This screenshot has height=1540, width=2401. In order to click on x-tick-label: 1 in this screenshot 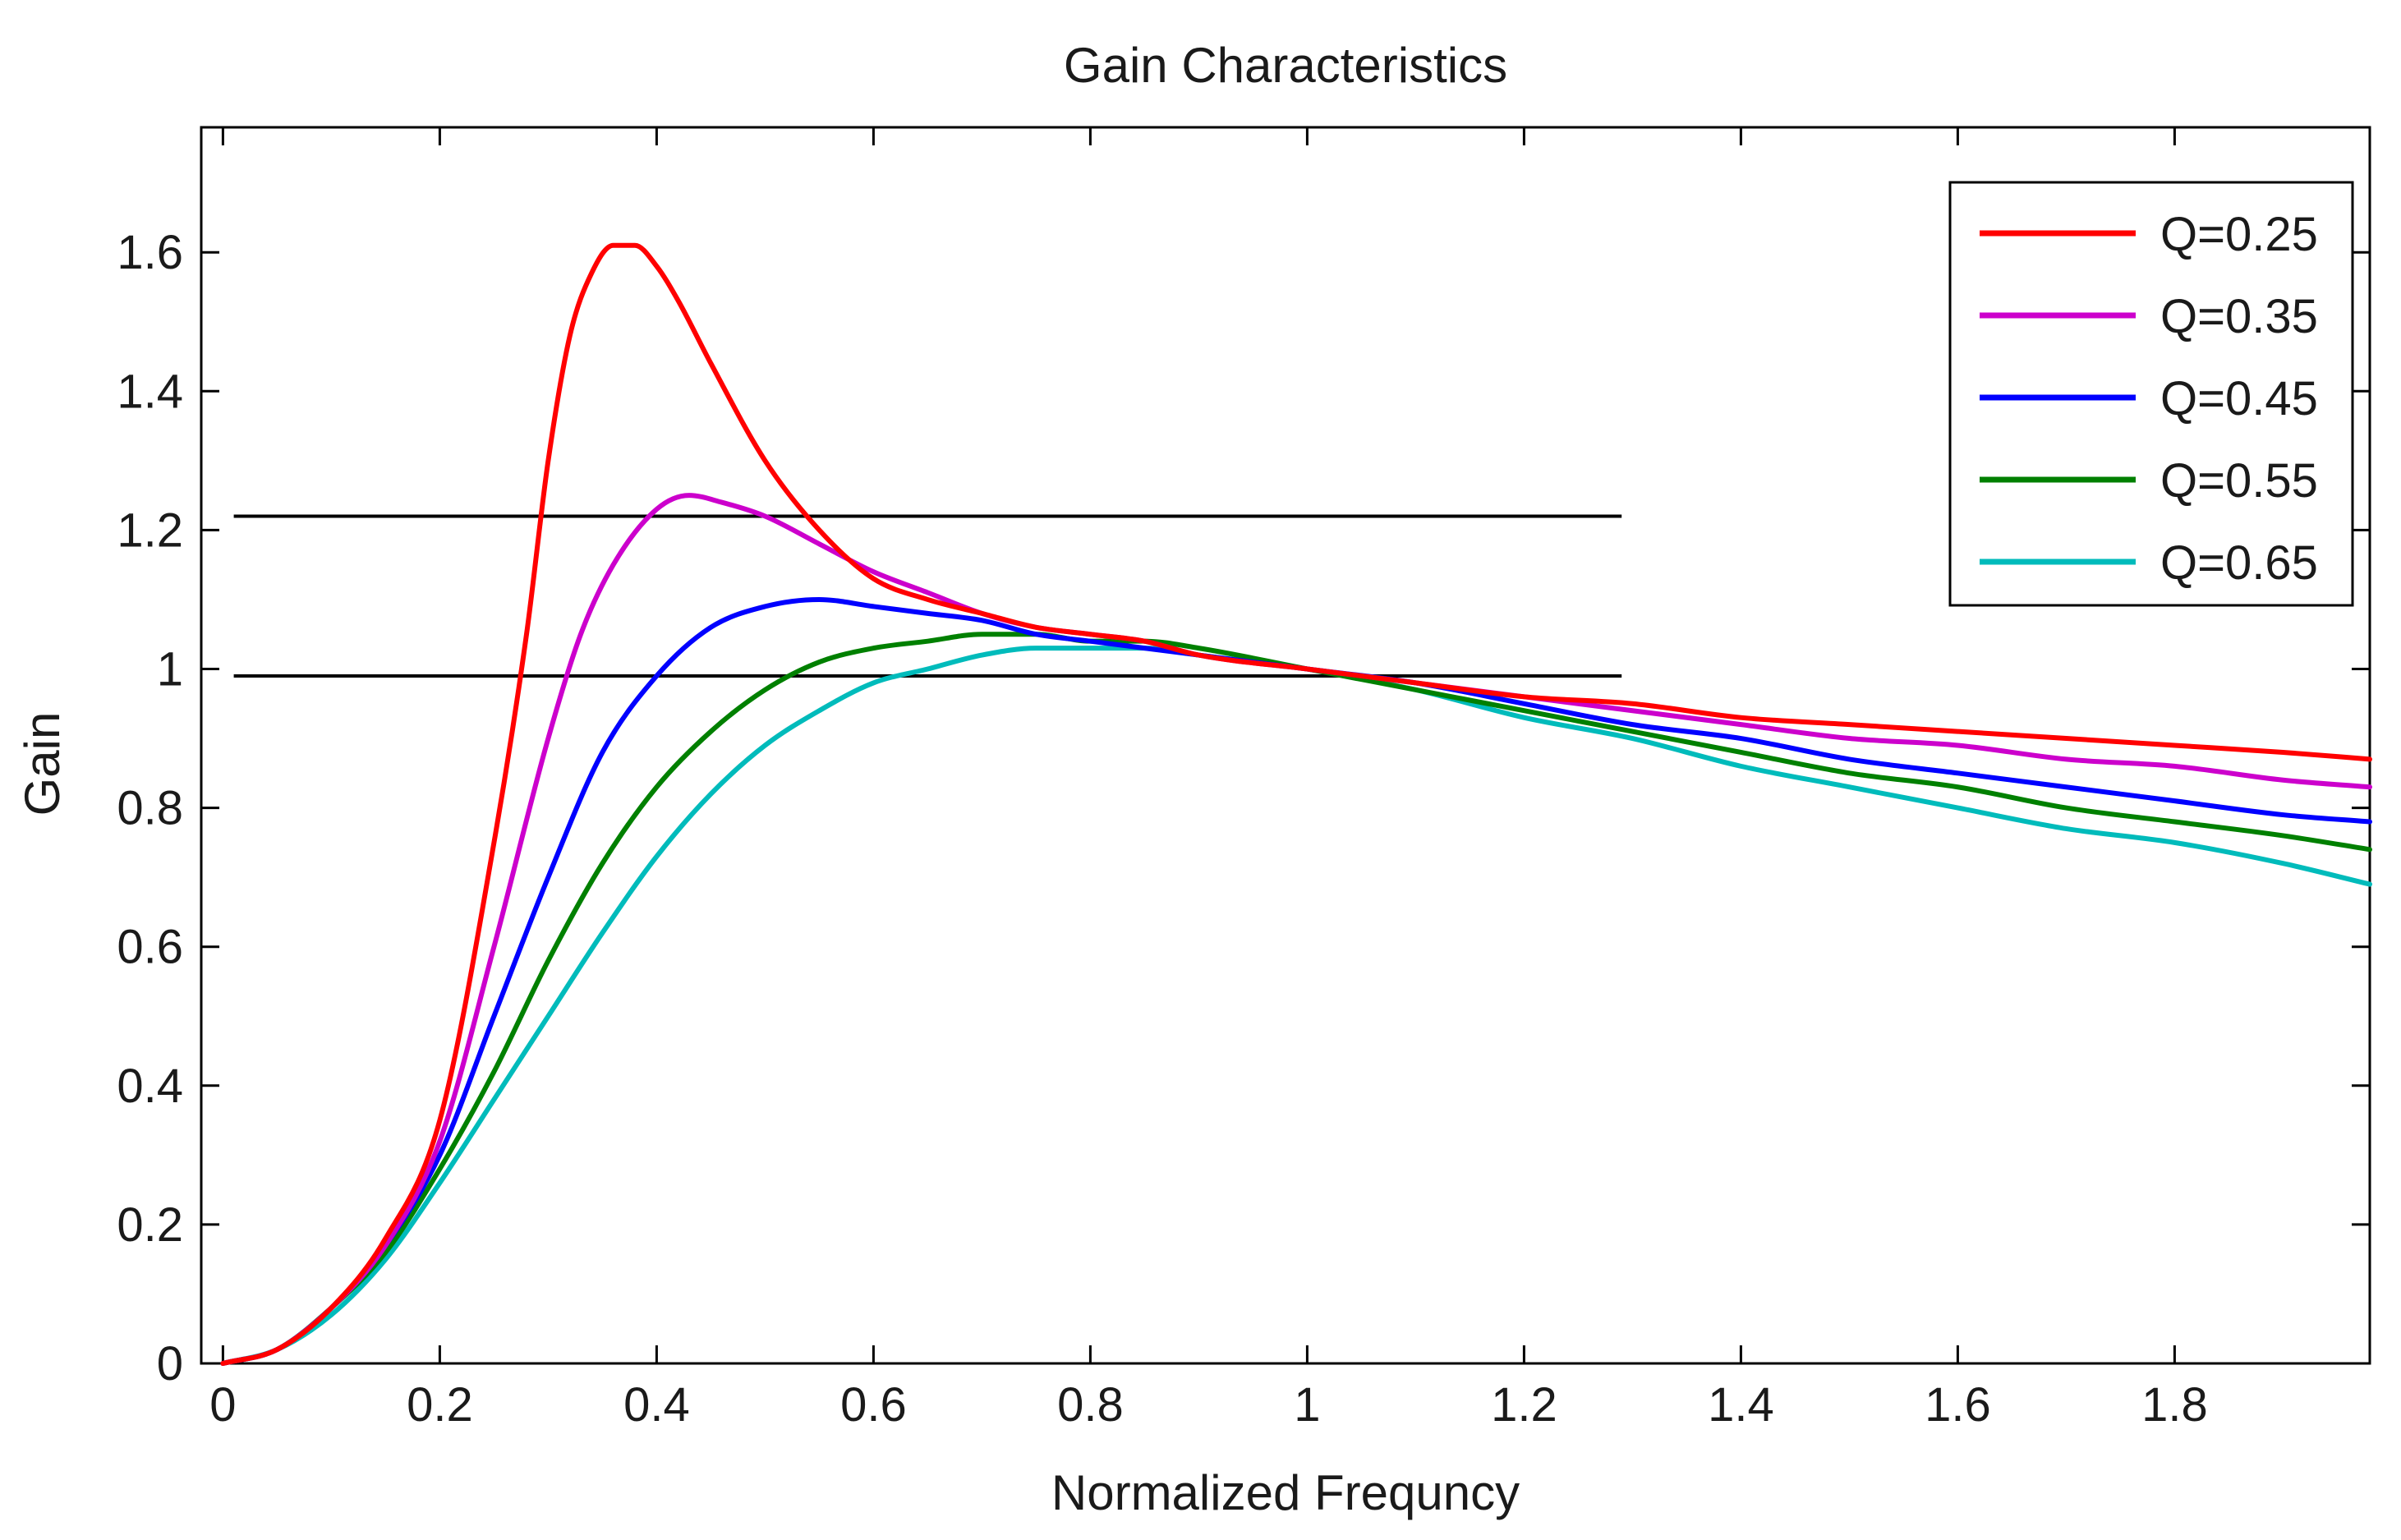, I will do `click(1307, 1405)`.